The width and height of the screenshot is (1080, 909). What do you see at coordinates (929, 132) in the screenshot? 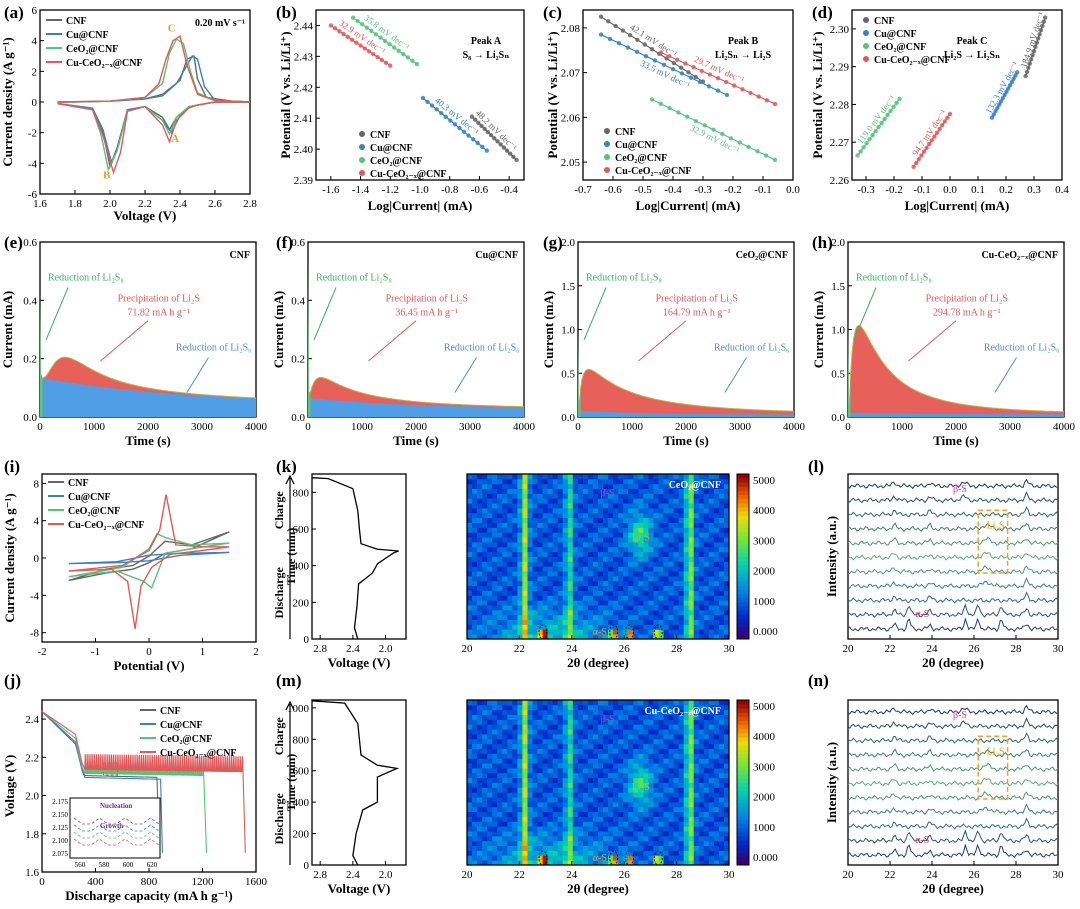
I see `chart-d-slope-label: 94.7 mV dec⁻¹` at bounding box center [929, 132].